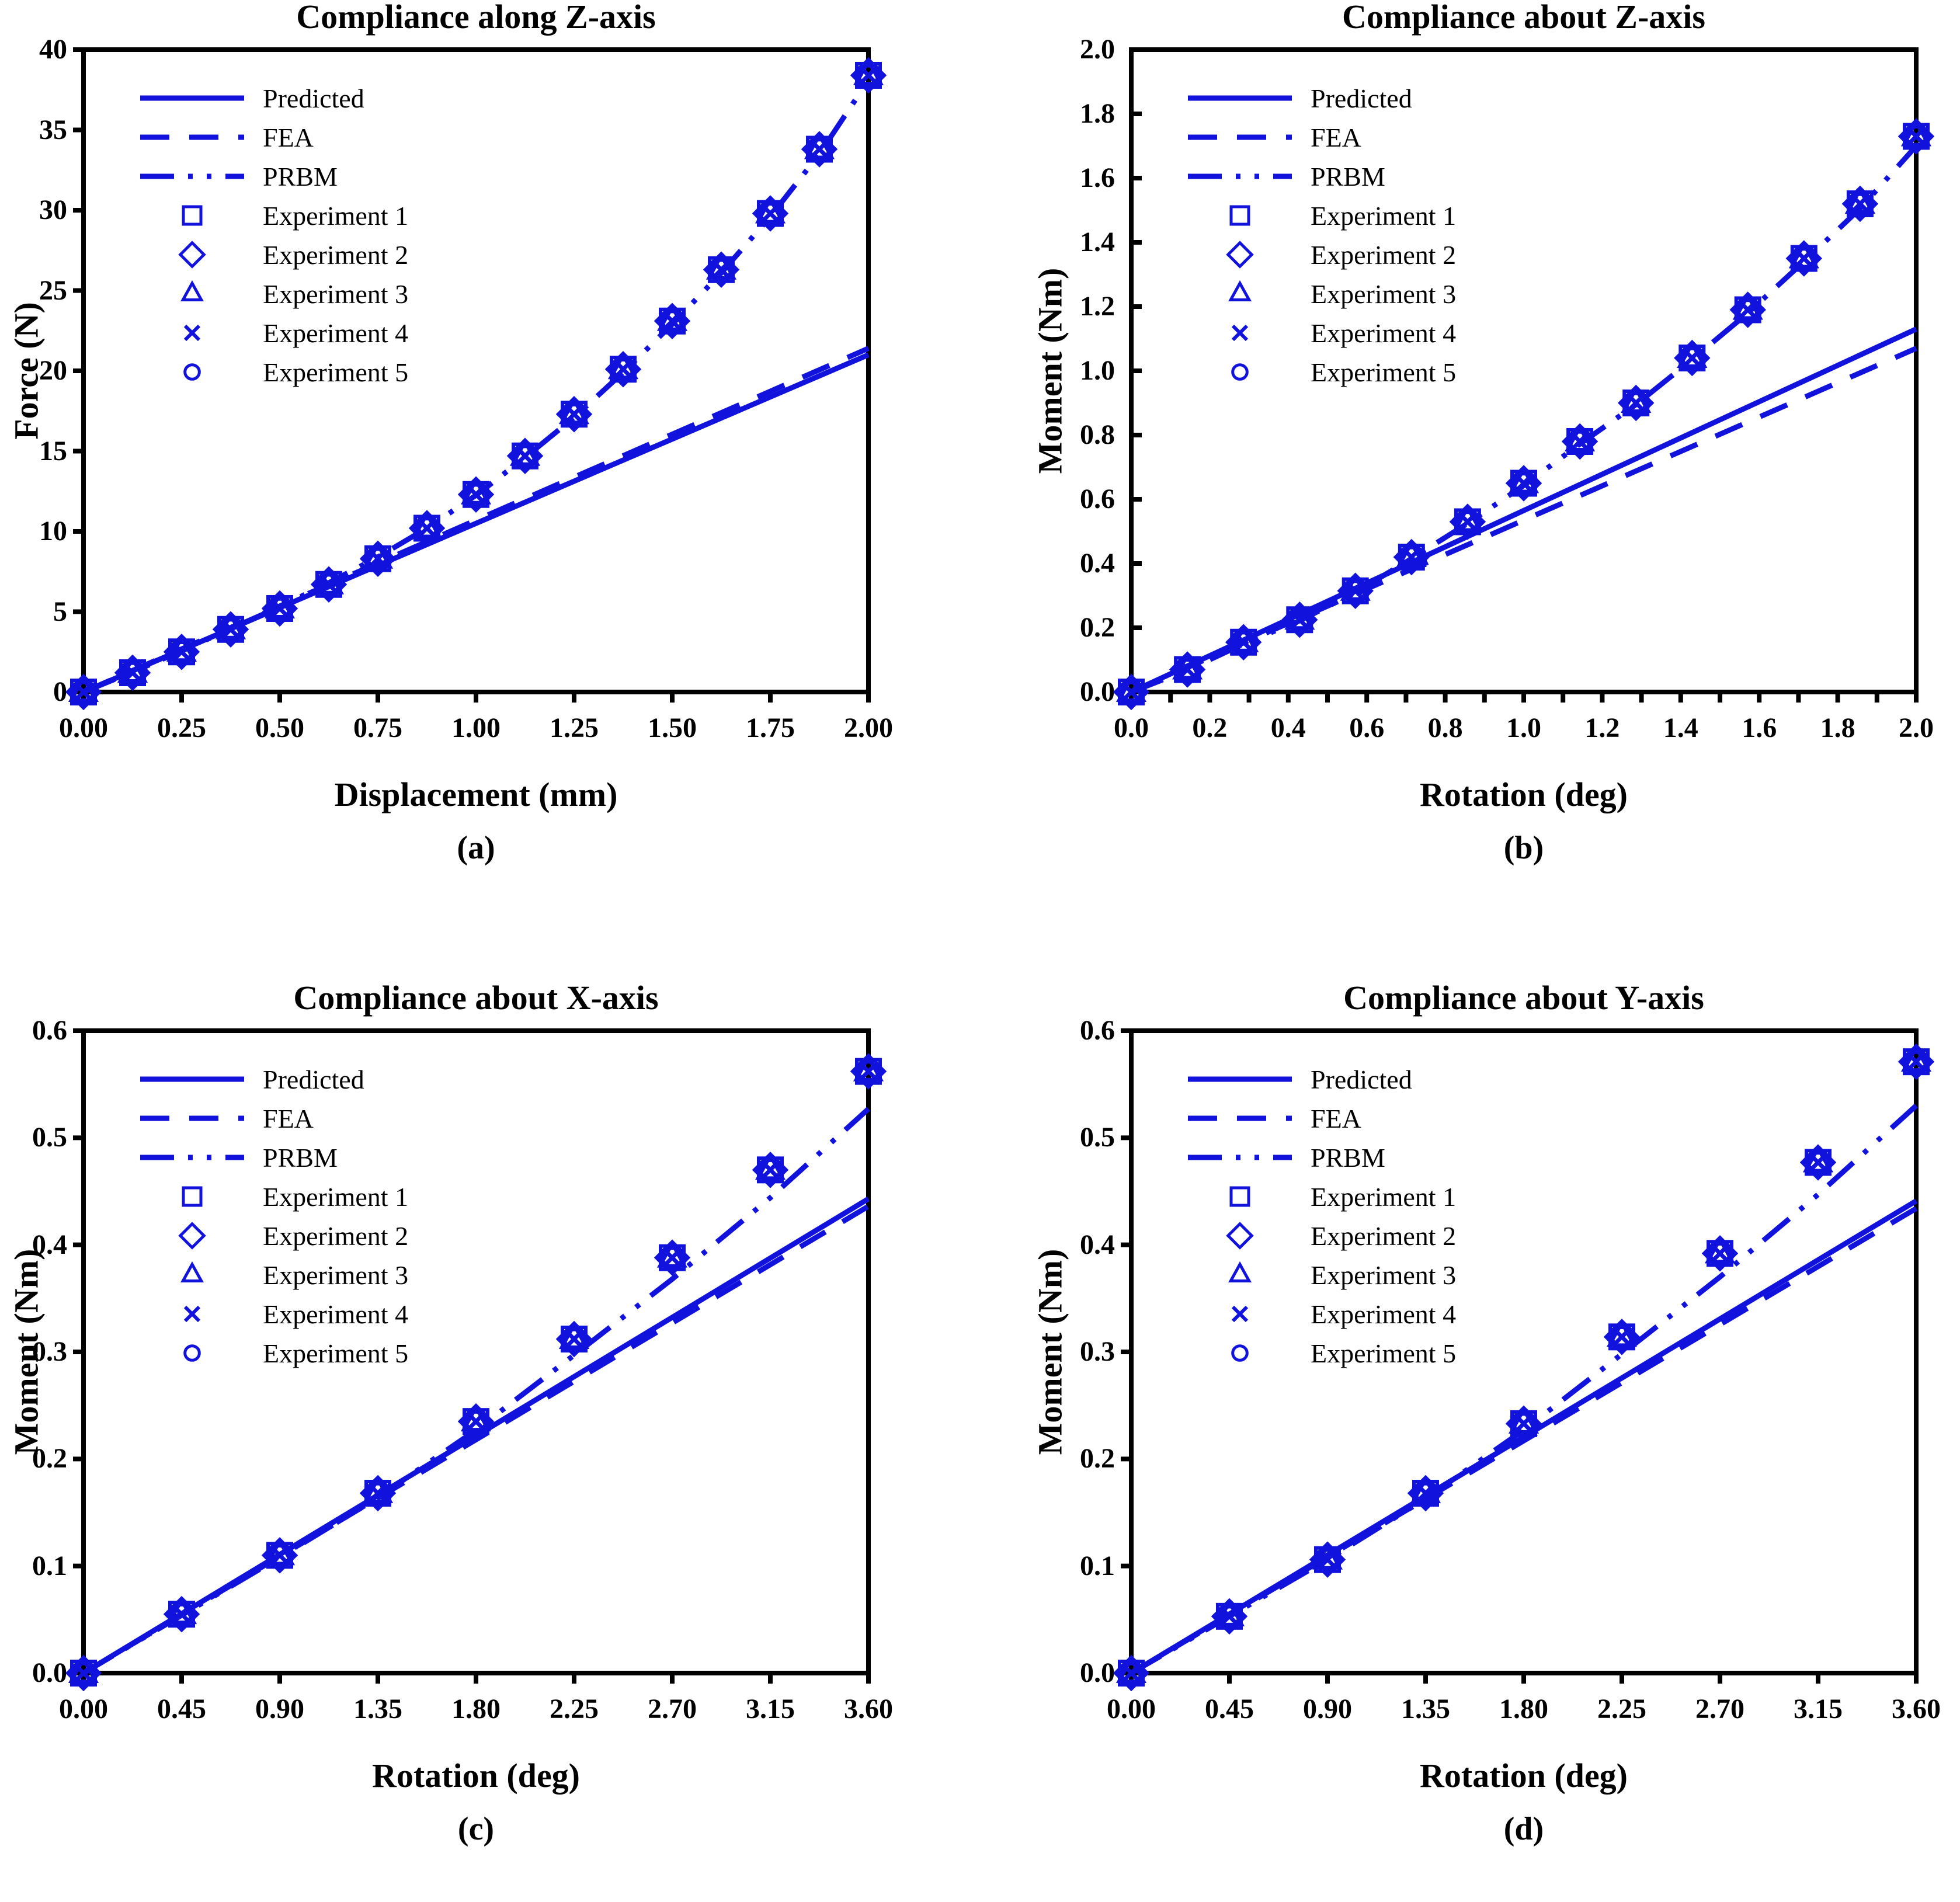 This screenshot has width=1960, height=1902. Describe the element at coordinates (193, 1197) in the screenshot. I see `experiment-marker-square` at that location.